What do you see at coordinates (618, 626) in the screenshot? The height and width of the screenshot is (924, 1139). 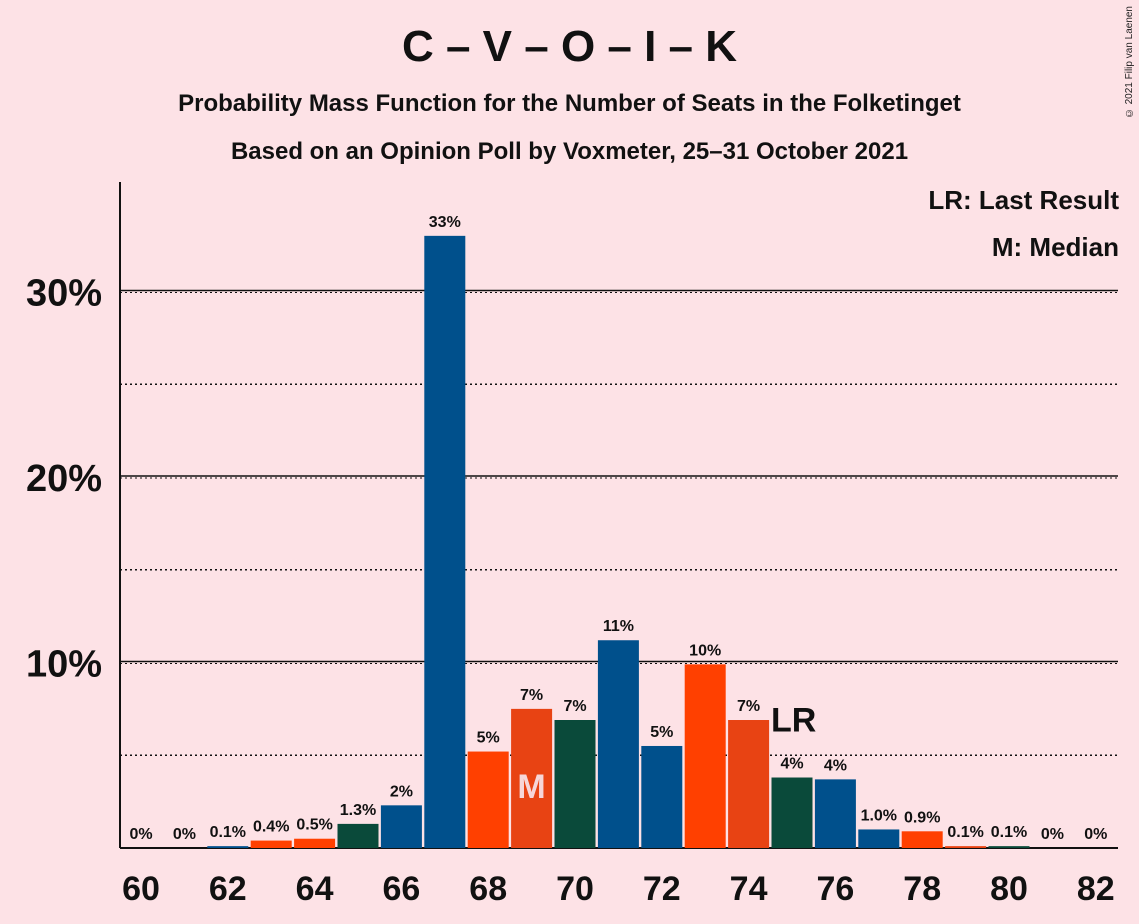 I see `data-label: 11%` at bounding box center [618, 626].